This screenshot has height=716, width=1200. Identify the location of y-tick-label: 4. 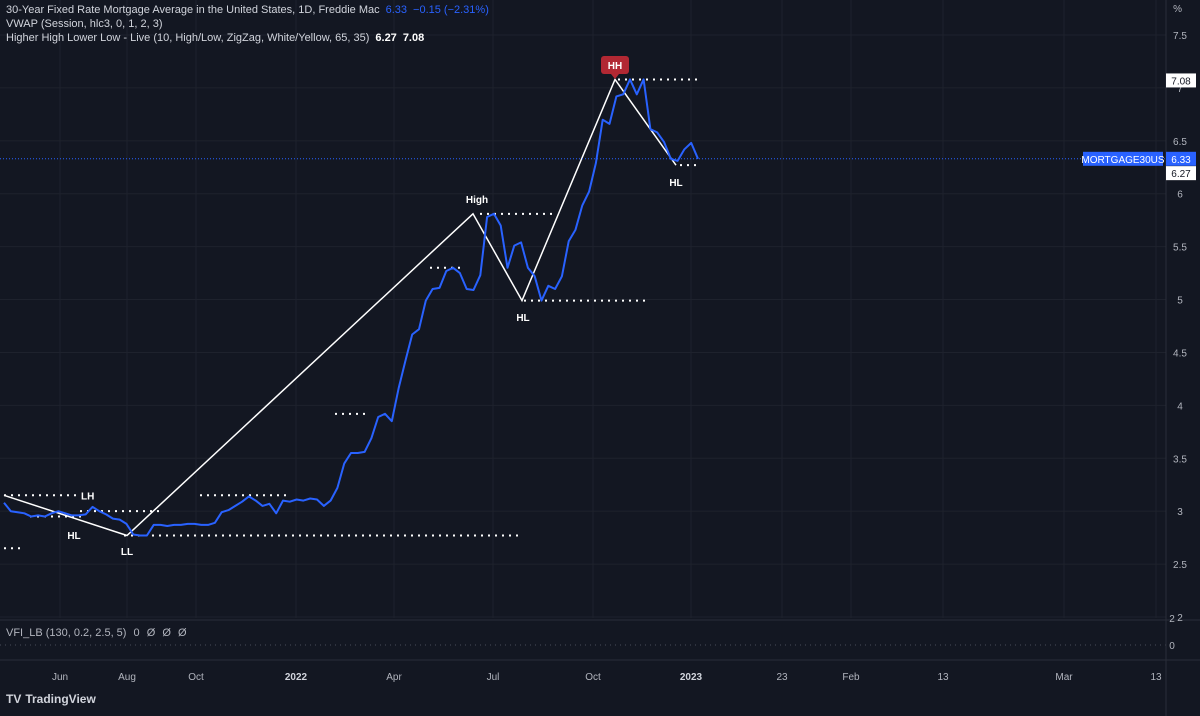
(1180, 406).